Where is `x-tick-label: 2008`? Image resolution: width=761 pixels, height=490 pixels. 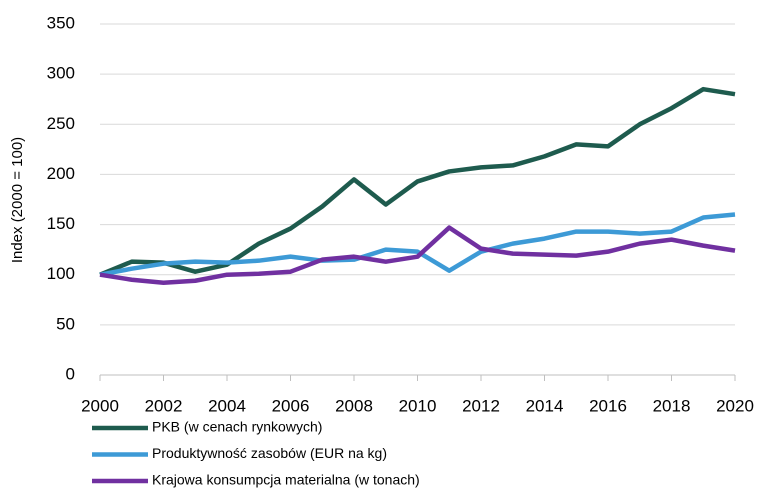
x-tick-label: 2008 is located at coordinates (354, 405).